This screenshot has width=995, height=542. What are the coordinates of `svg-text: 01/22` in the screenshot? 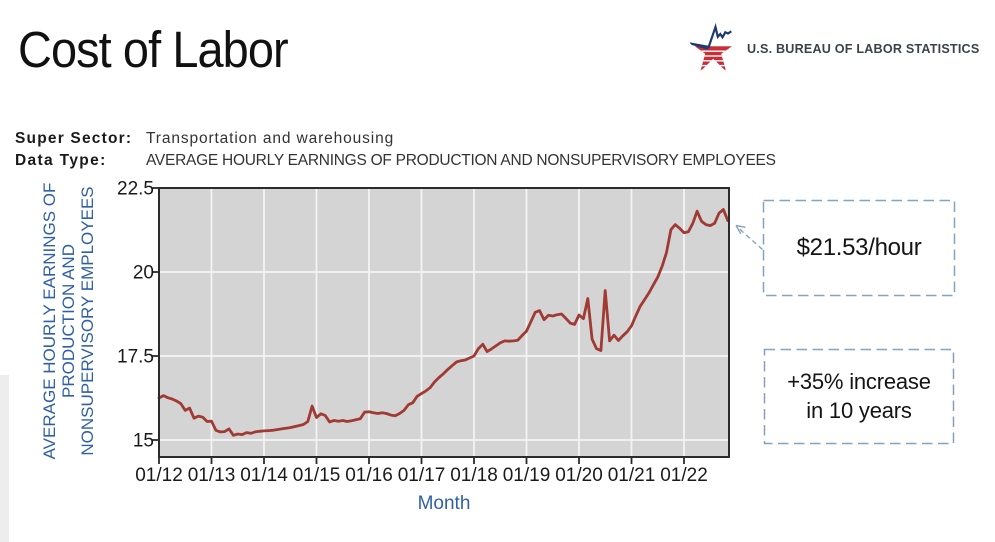 It's located at (684, 475).